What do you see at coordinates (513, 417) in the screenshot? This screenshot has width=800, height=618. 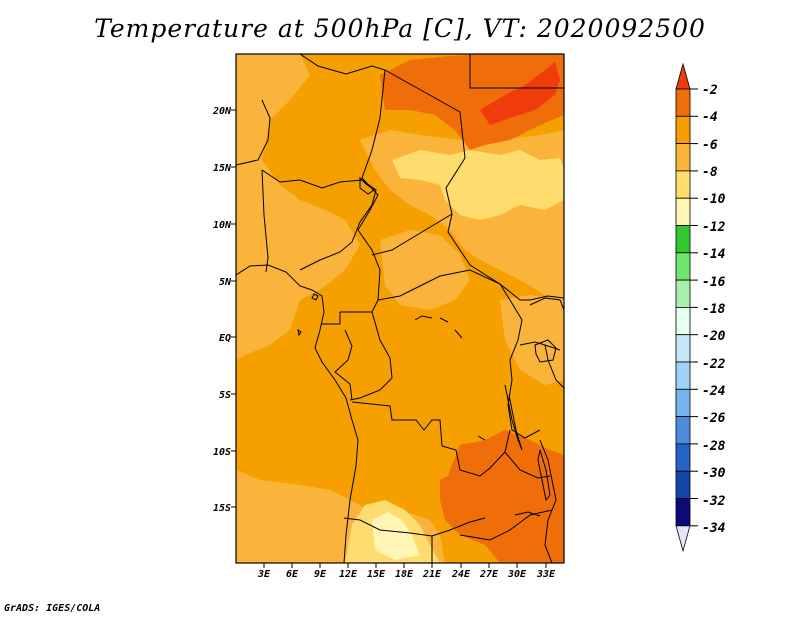 I see `lake-tanganyika` at bounding box center [513, 417].